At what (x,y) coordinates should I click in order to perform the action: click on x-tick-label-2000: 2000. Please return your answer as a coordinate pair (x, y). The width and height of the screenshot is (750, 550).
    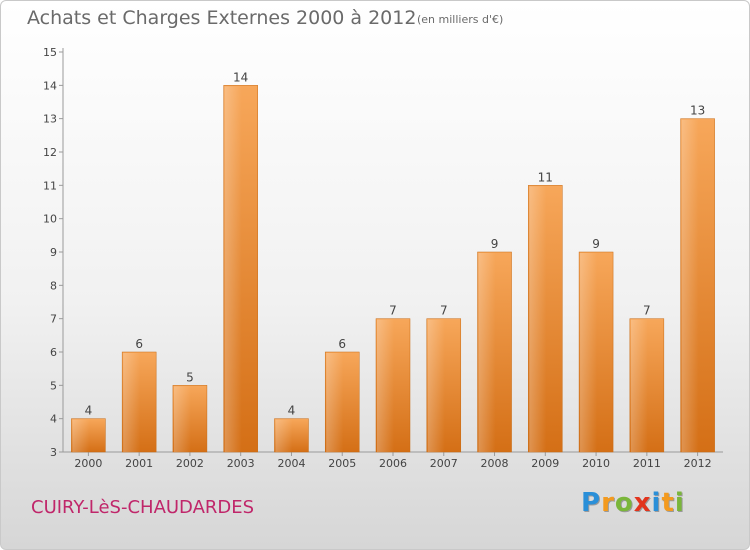
    Looking at the image, I should click on (88, 463).